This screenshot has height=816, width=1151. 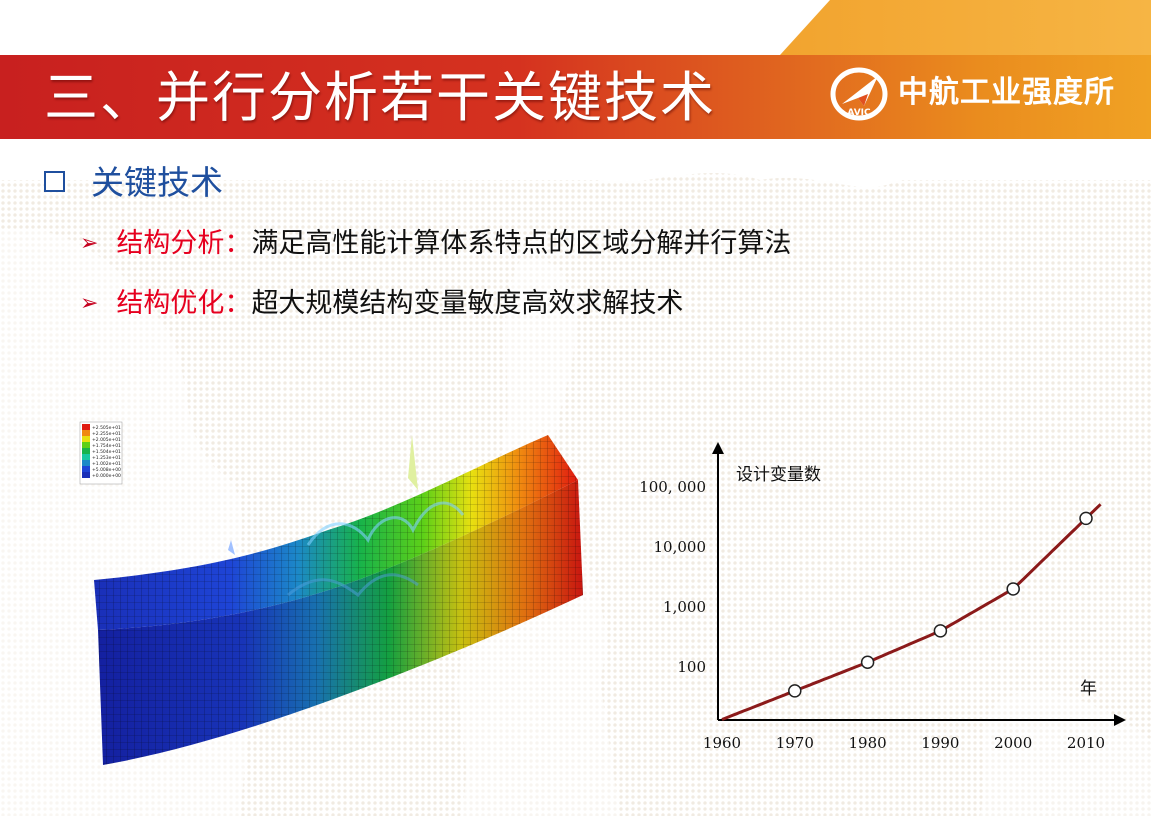 What do you see at coordinates (1088, 689) in the screenshot?
I see `x-axis-label: 年` at bounding box center [1088, 689].